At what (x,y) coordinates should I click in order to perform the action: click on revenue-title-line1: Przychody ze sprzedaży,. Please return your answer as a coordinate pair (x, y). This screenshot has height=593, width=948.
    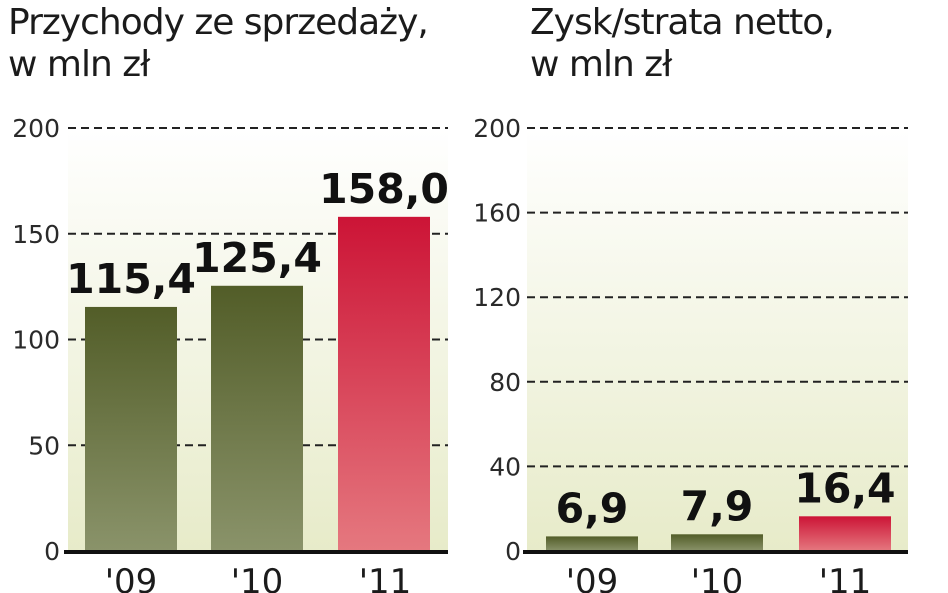
    Looking at the image, I should click on (218, 22).